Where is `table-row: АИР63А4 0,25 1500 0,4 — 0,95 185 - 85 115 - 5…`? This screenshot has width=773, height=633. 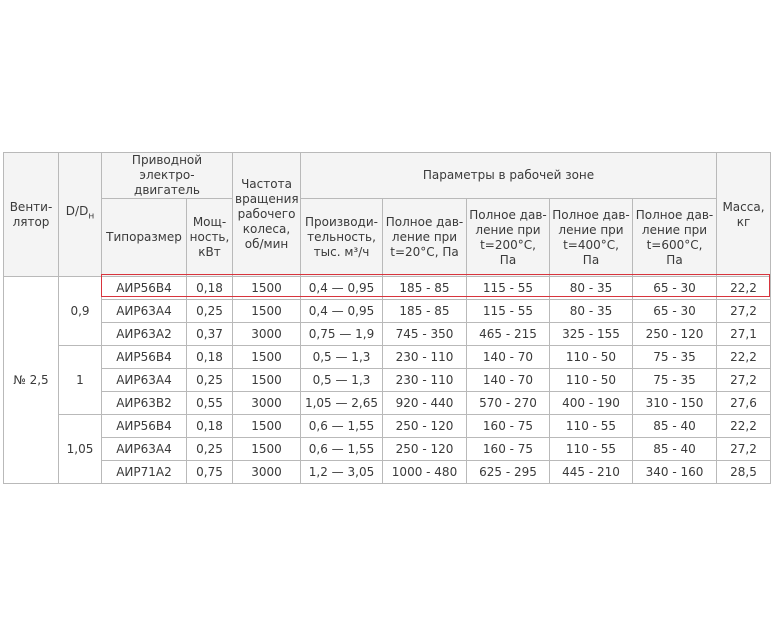
table-row: АИР63А4 0,25 1500 0,4 — 0,95 185 - 85 115 - 5… is located at coordinates (387, 311).